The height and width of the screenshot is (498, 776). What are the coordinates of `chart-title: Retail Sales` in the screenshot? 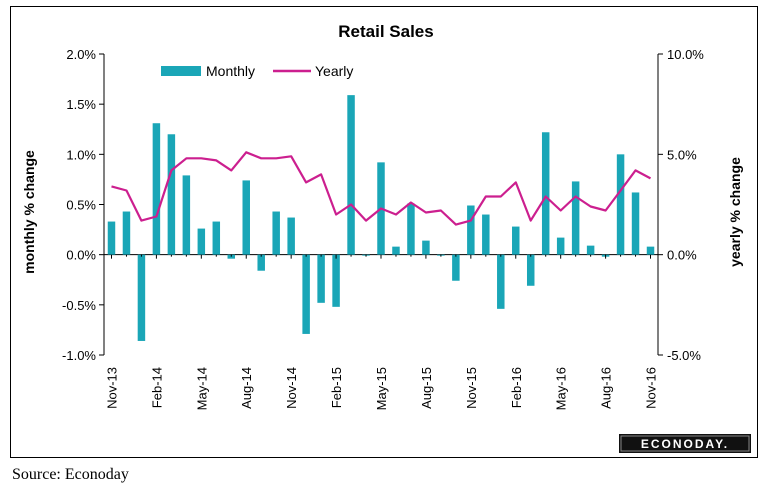 It's located at (385, 31).